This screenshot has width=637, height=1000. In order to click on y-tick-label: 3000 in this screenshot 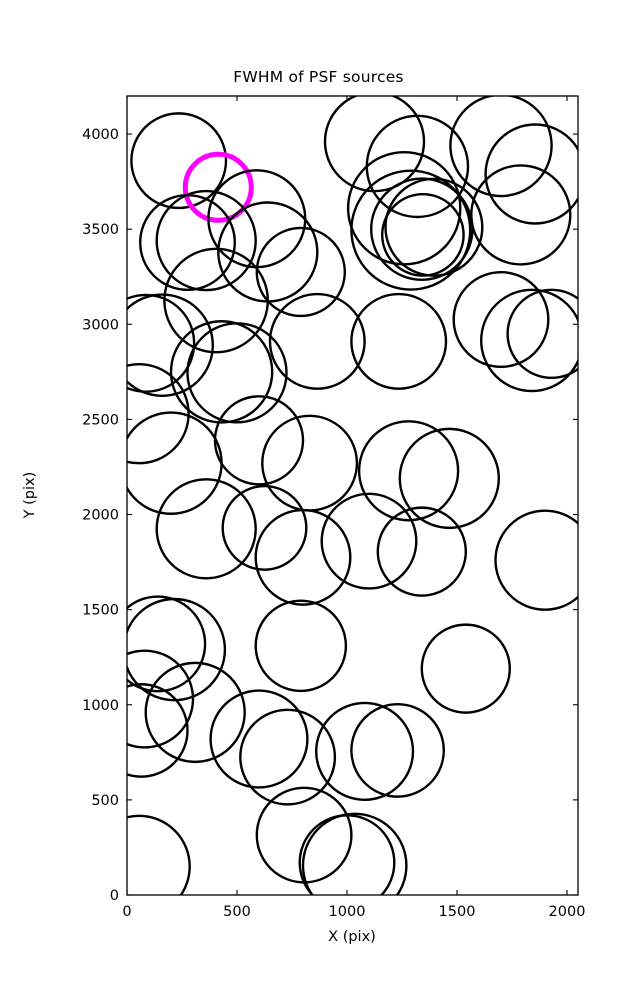, I will do `click(100, 325)`.